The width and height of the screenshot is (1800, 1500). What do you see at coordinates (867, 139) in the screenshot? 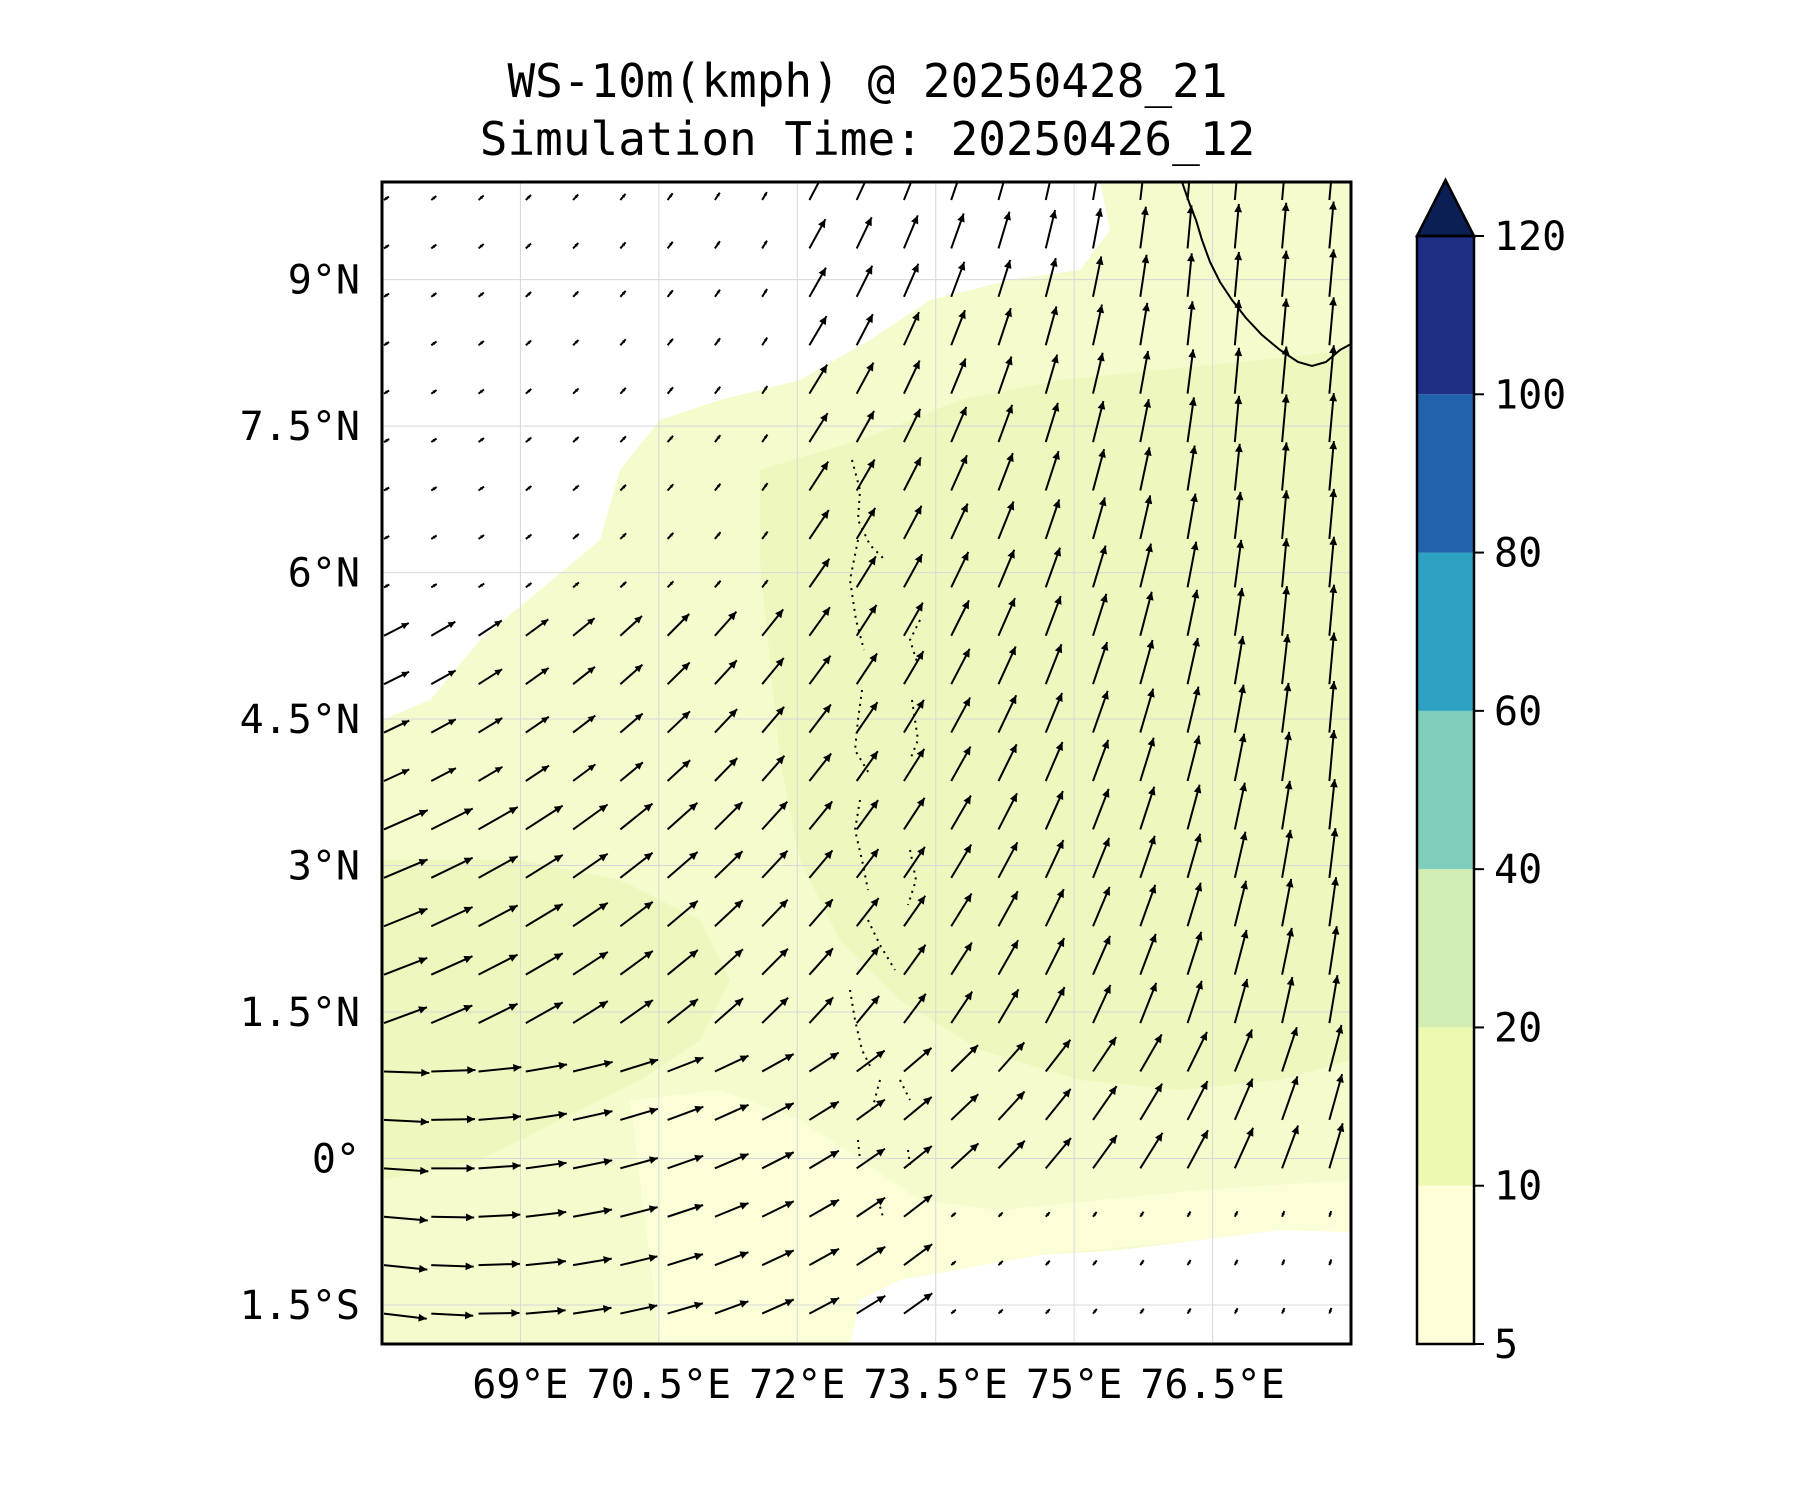
I see `map-title-line-2: Simulation Time: 20250426_12` at bounding box center [867, 139].